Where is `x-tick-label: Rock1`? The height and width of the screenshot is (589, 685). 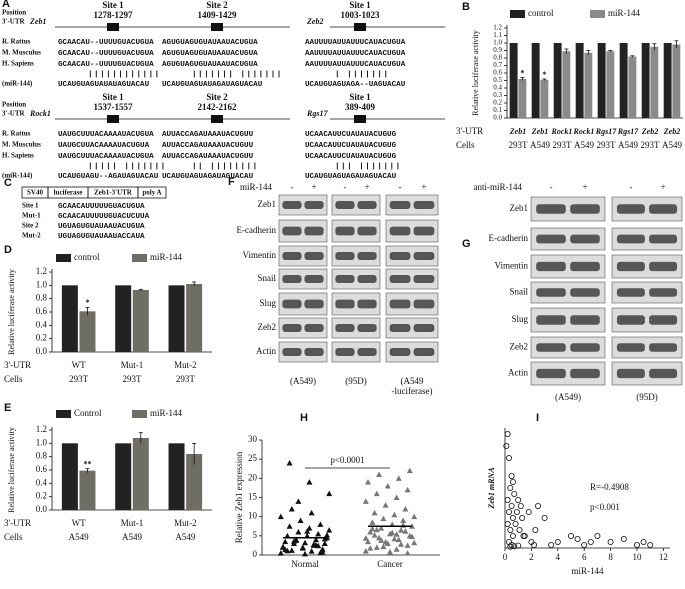 x-tick-label: Rock1 is located at coordinates (562, 131).